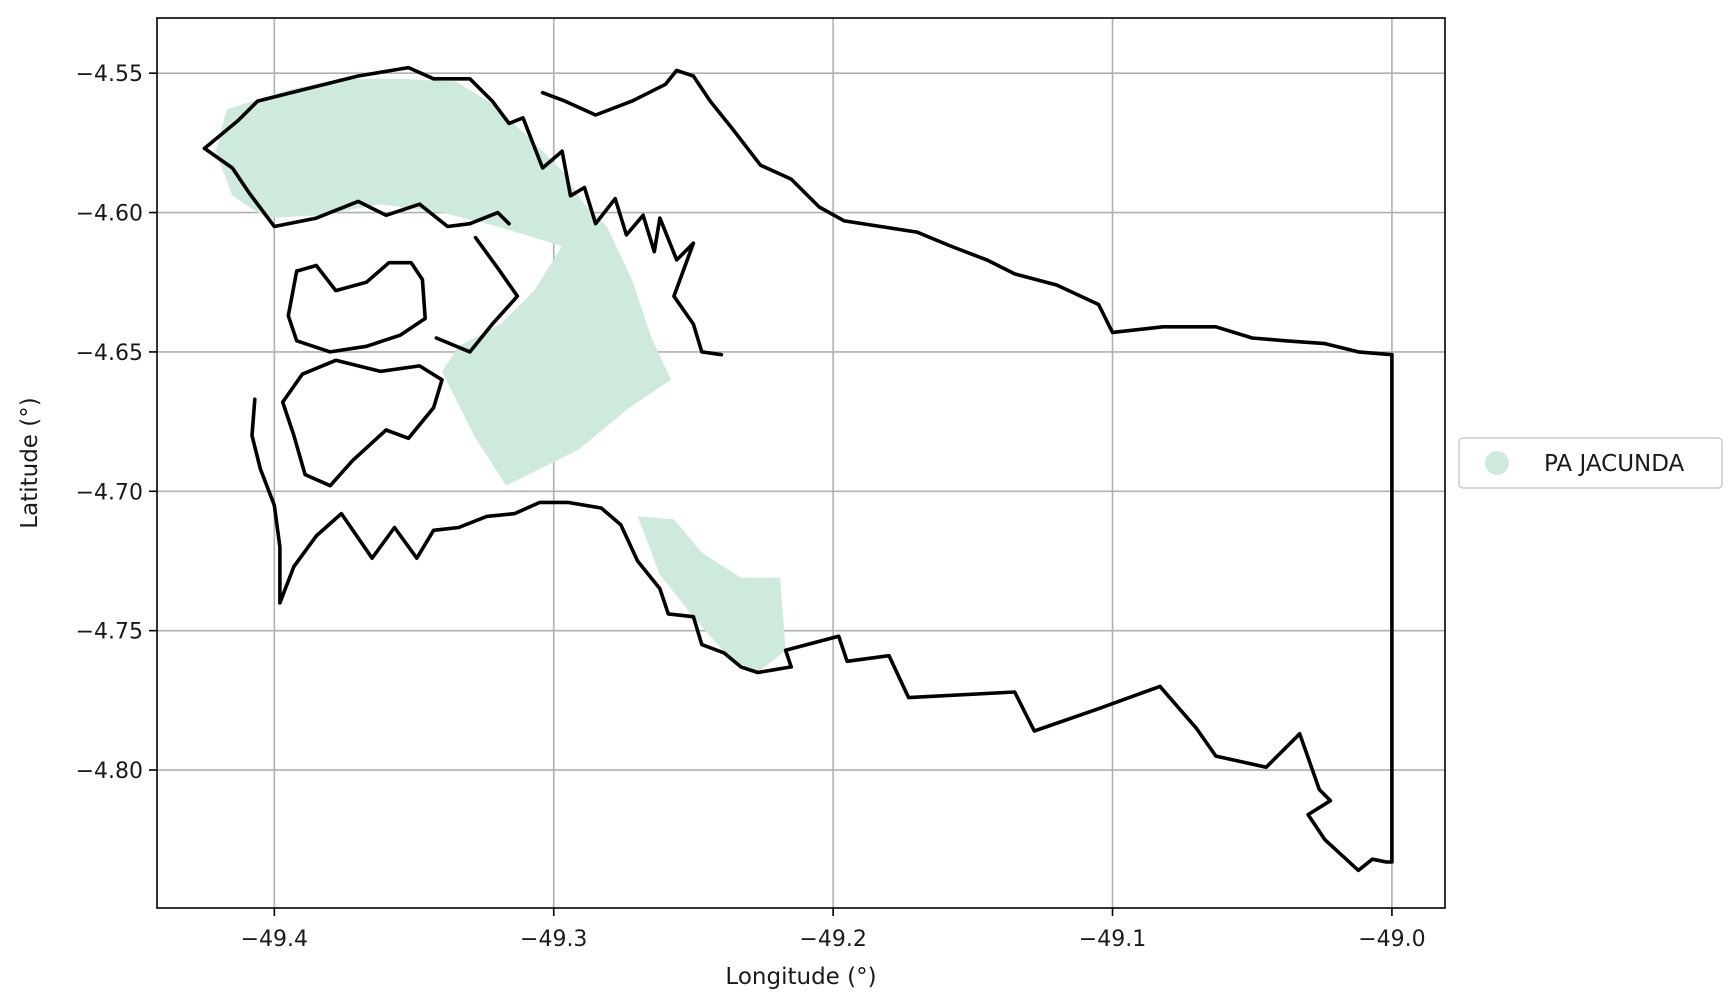 The height and width of the screenshot is (1006, 1730). I want to click on x-ticks: −49.4 −49.3 −49.2 −49.1 −49.0, so click(833, 930).